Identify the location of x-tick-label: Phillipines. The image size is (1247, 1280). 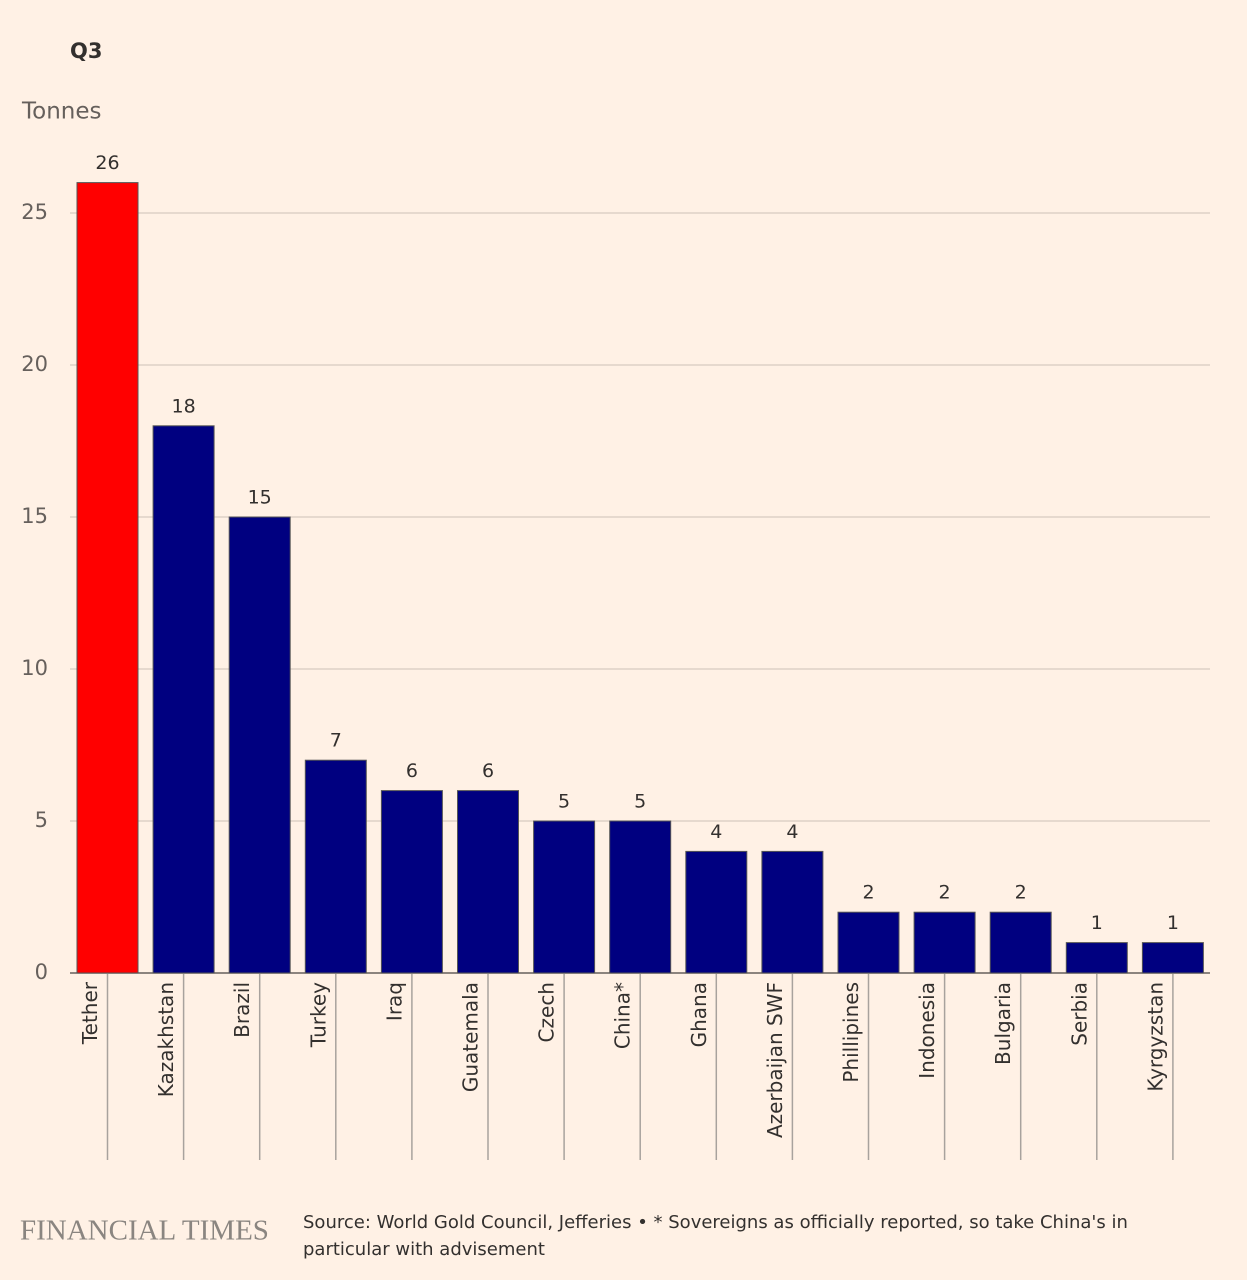
(851, 1032).